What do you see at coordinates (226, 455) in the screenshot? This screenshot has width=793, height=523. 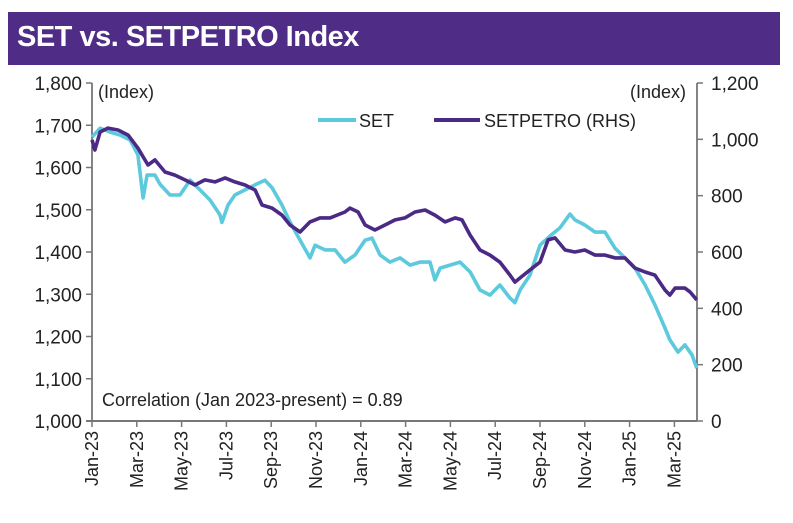 I see `x-axis-tick-label: Jul-23` at bounding box center [226, 455].